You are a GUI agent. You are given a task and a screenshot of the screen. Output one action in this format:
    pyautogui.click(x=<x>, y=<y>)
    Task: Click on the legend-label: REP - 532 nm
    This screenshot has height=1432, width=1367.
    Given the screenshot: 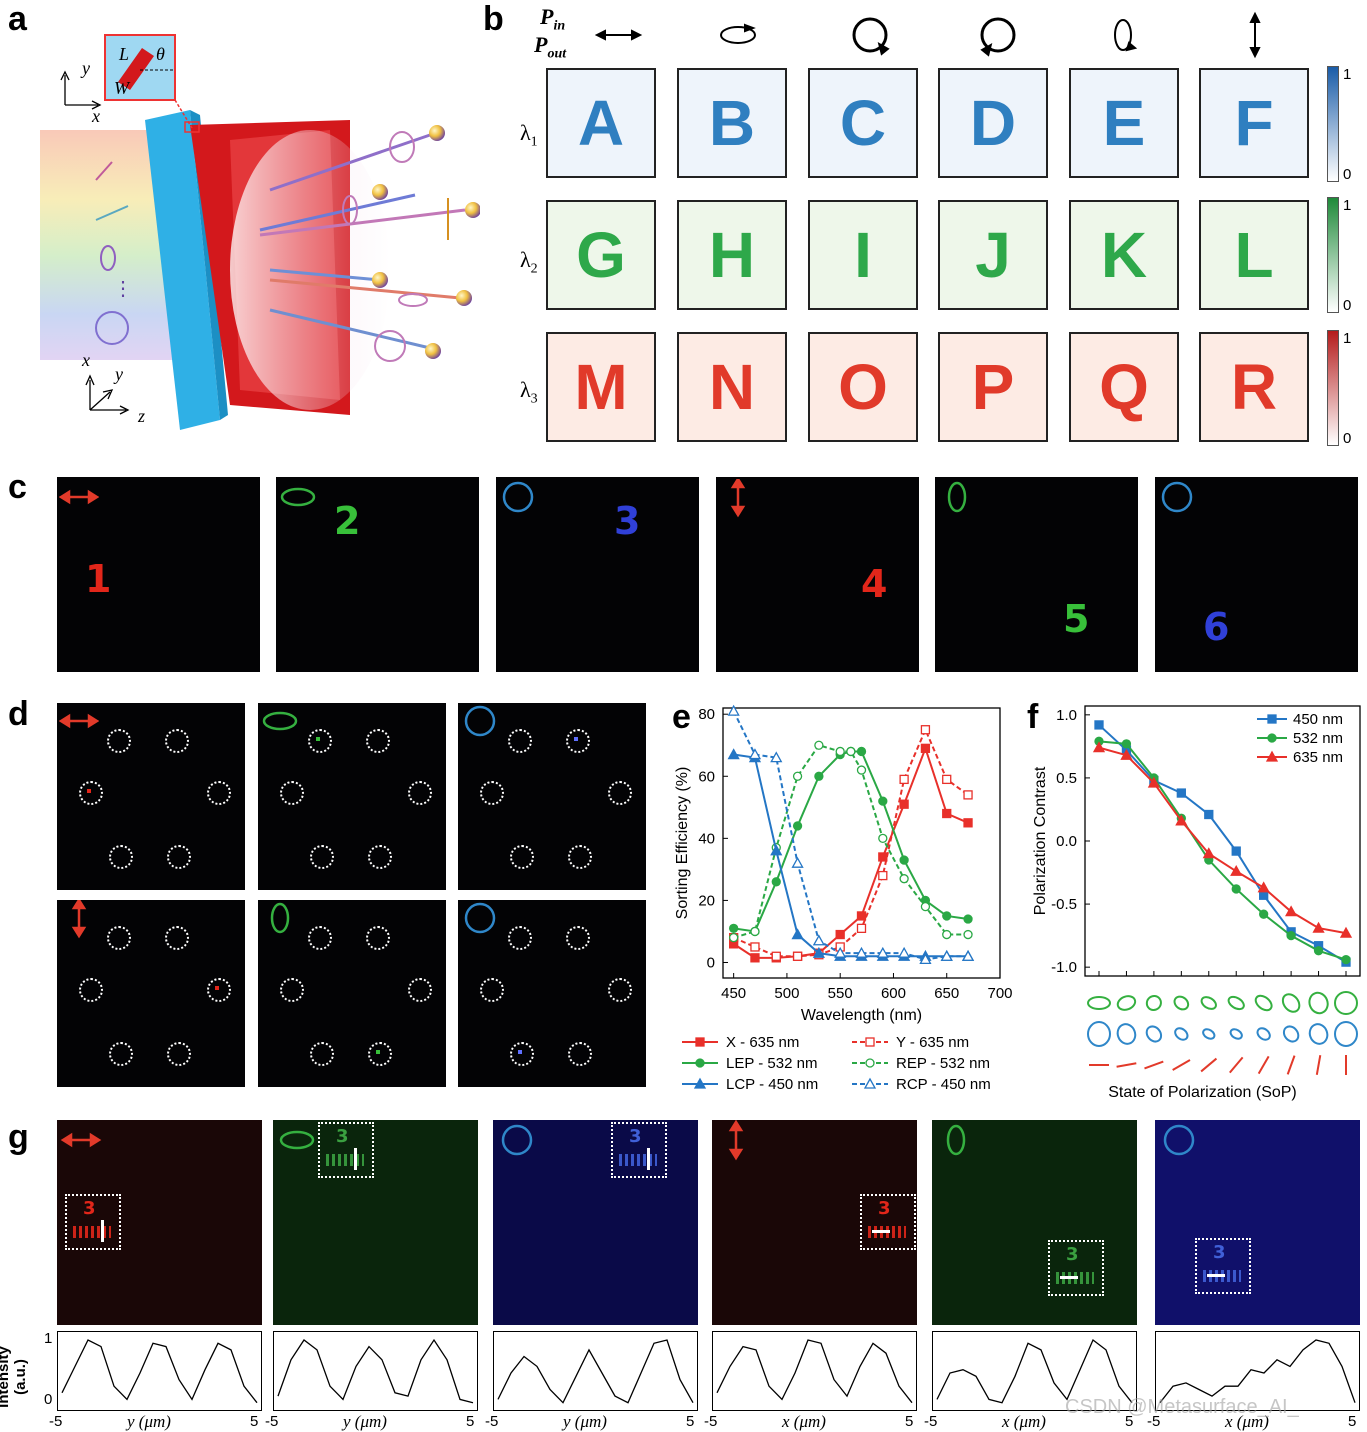 What is the action you would take?
    pyautogui.click(x=943, y=1063)
    